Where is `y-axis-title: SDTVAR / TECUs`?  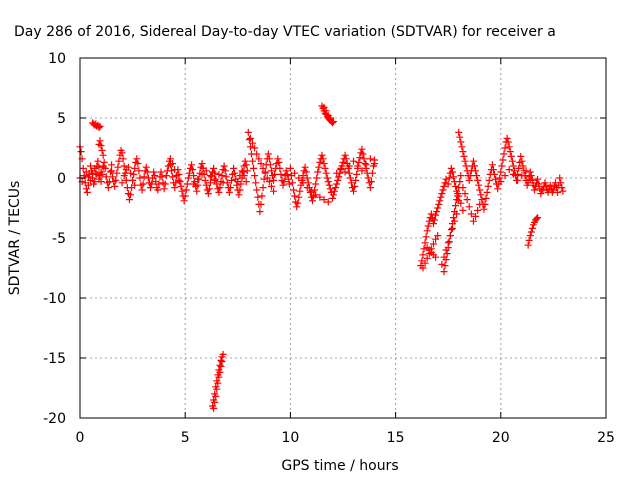
y-axis-title: SDTVAR / TECUs is located at coordinates (15, 238).